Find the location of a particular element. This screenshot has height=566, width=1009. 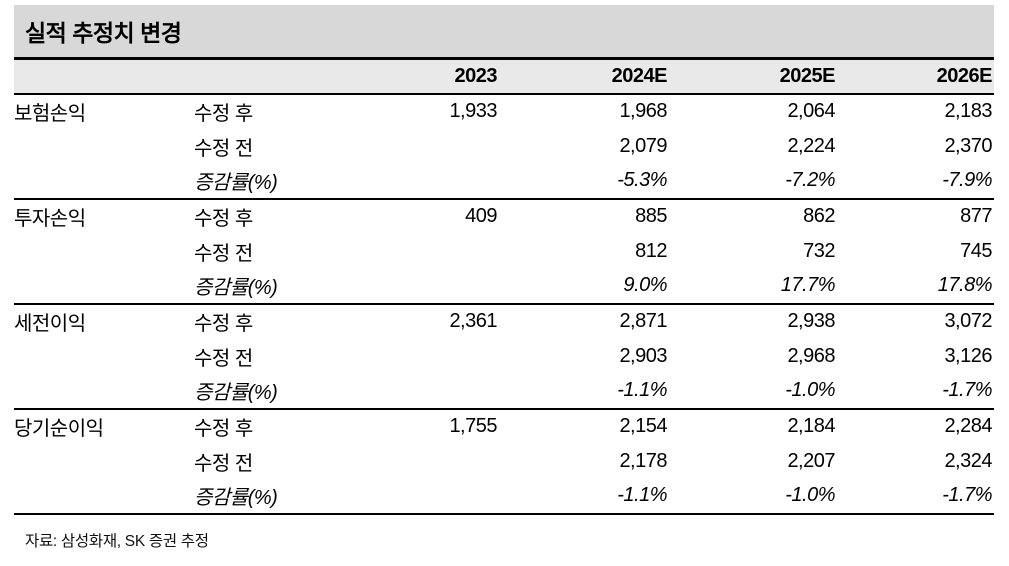

group-label: 보험손익 is located at coordinates (50, 114).